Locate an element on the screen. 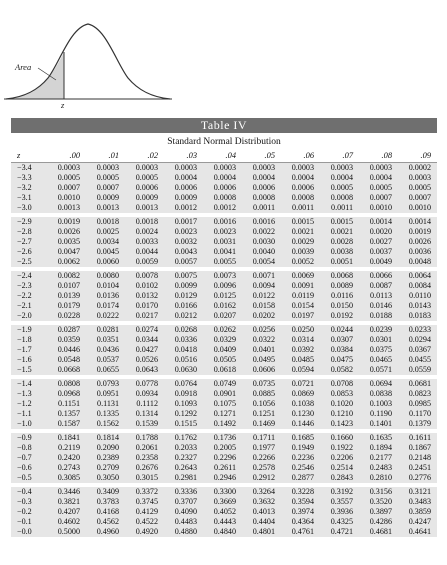 The width and height of the screenshot is (447, 565). probability-cell: 0.2005 is located at coordinates (222, 448).